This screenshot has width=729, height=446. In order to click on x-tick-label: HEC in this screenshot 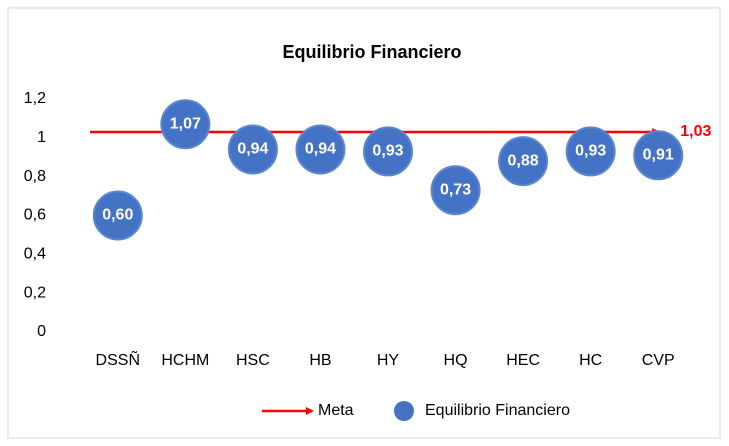, I will do `click(523, 360)`.